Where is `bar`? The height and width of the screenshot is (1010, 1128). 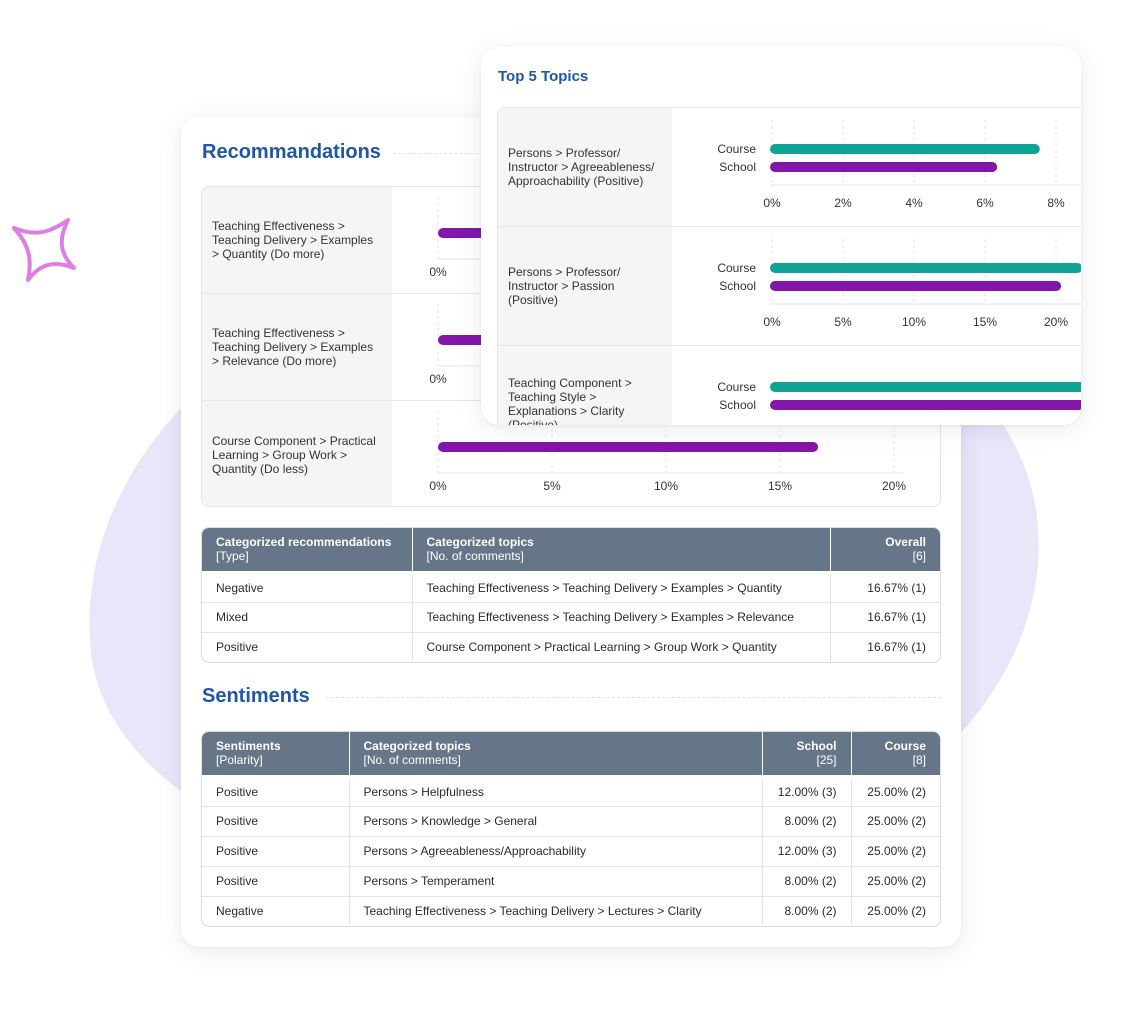 bar is located at coordinates (628, 447).